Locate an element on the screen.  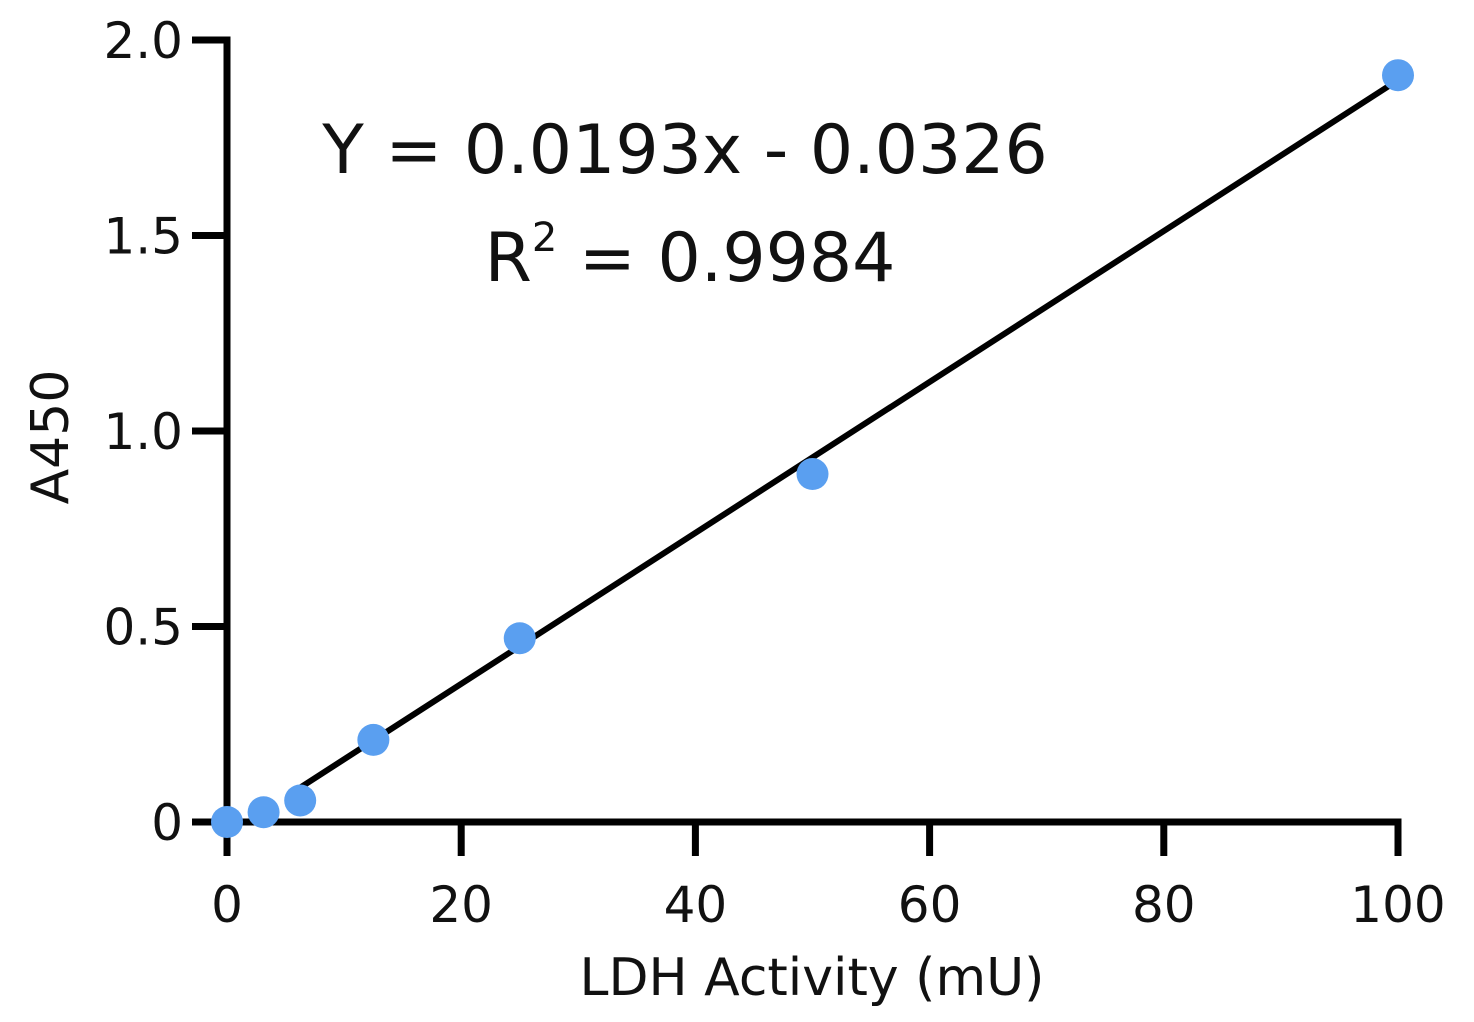
x-tick-label-2: 40 is located at coordinates (696, 905).